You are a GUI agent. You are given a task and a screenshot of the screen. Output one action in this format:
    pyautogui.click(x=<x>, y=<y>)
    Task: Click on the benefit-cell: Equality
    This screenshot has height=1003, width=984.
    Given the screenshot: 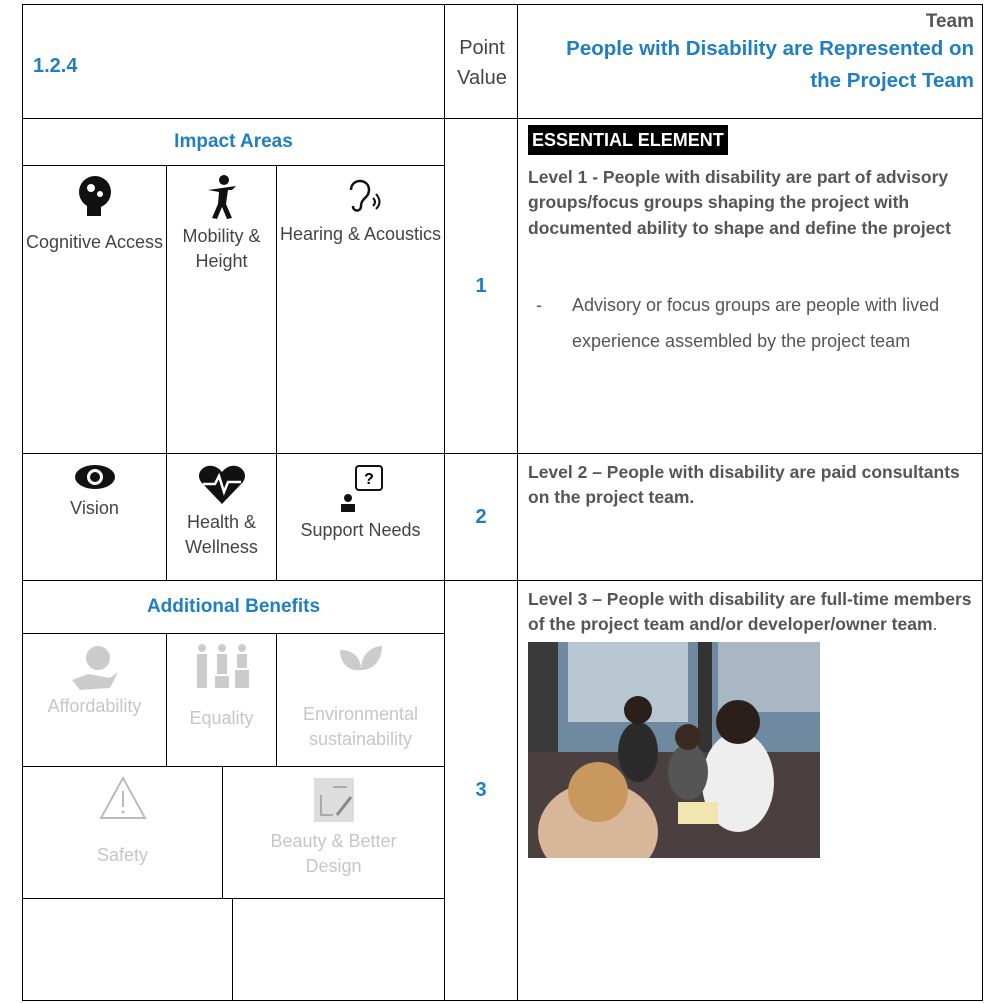 What is the action you would take?
    pyautogui.click(x=221, y=700)
    